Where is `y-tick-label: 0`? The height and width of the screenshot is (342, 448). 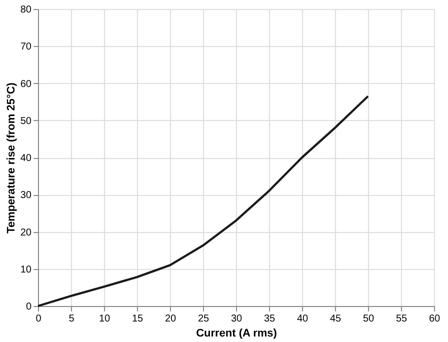
y-tick-label: 0 is located at coordinates (29, 307).